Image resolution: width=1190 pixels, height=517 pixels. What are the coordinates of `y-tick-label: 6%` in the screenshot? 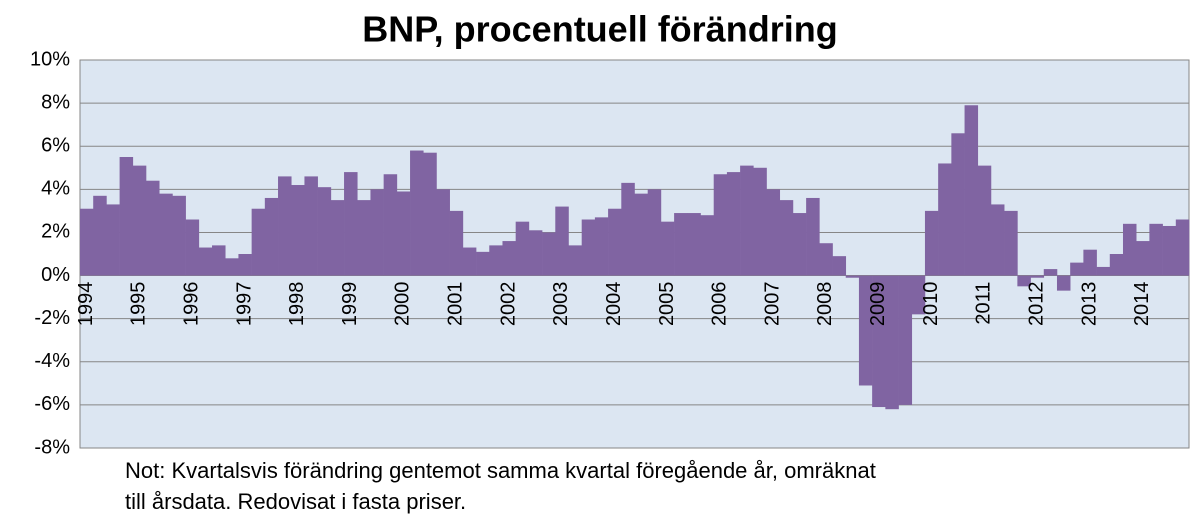 It's located at (55, 146).